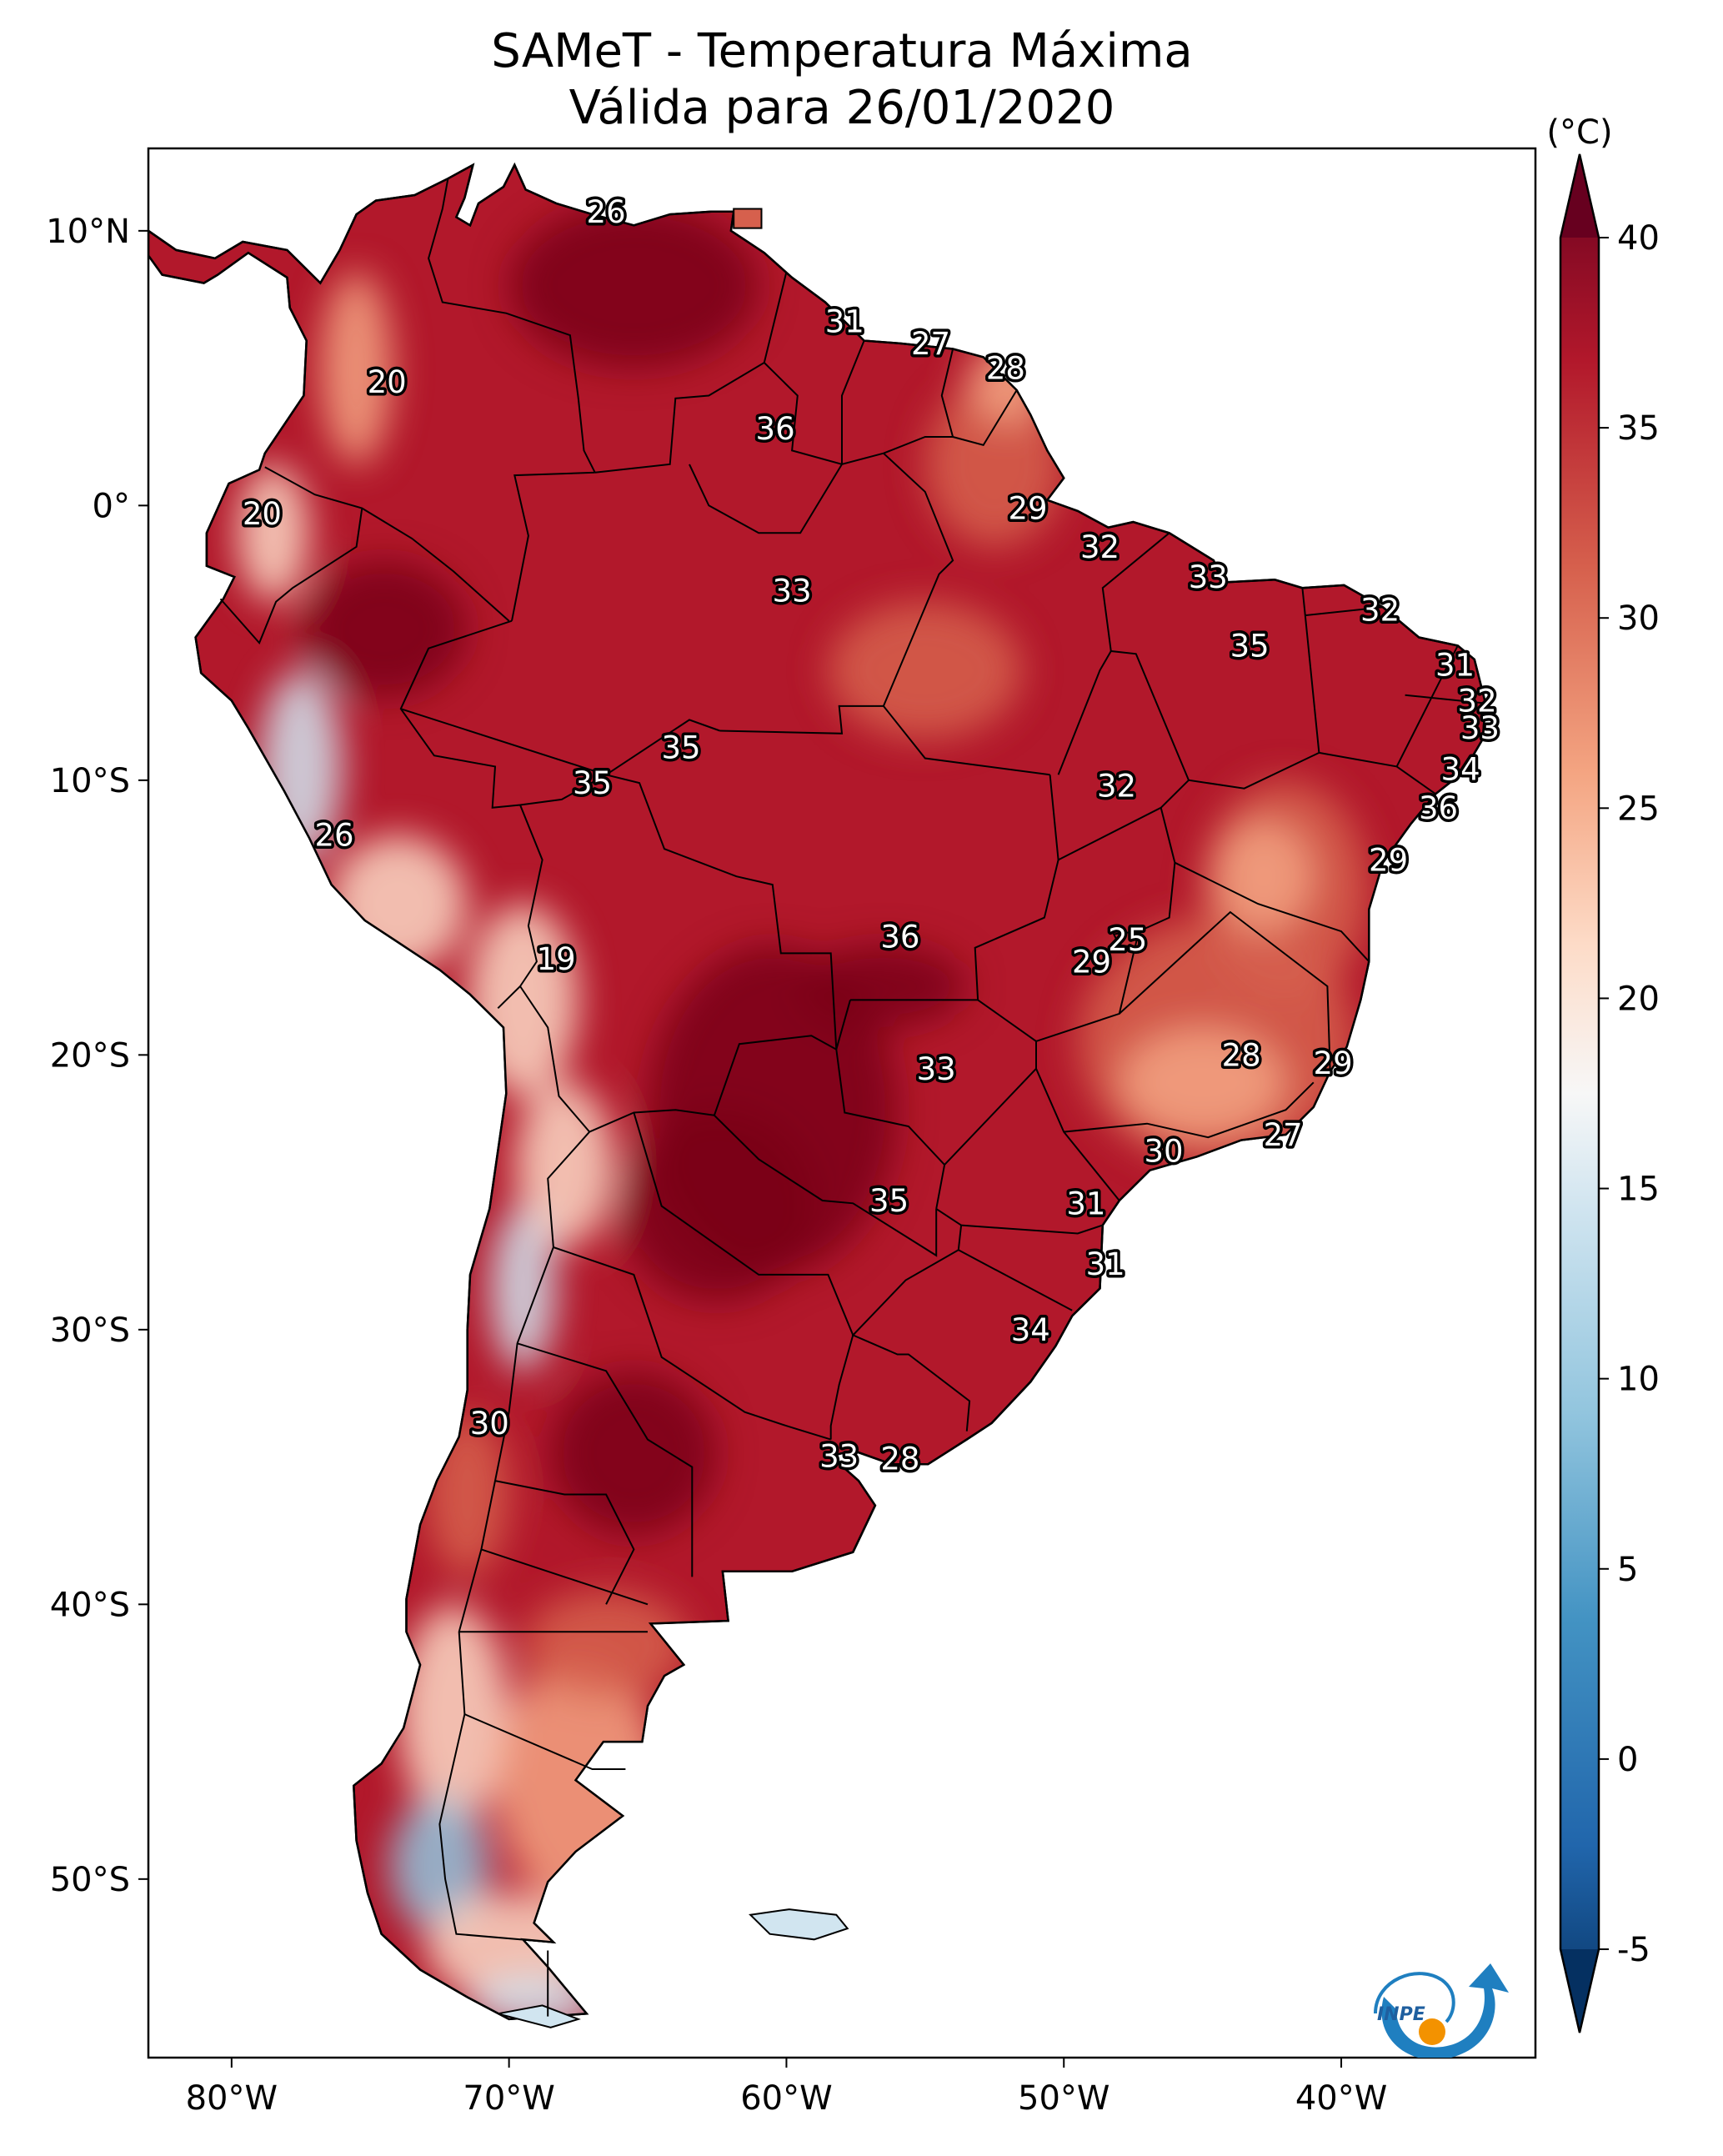 This screenshot has height=2156, width=1723. Describe the element at coordinates (1063, 2098) in the screenshot. I see `longitude-tick-label: 50°W` at that location.